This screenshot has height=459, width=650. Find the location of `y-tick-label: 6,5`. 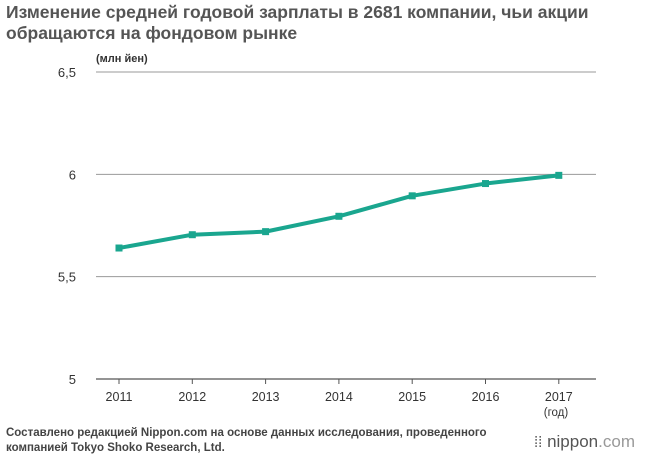

y-tick-label: 6,5 is located at coordinates (67, 72).